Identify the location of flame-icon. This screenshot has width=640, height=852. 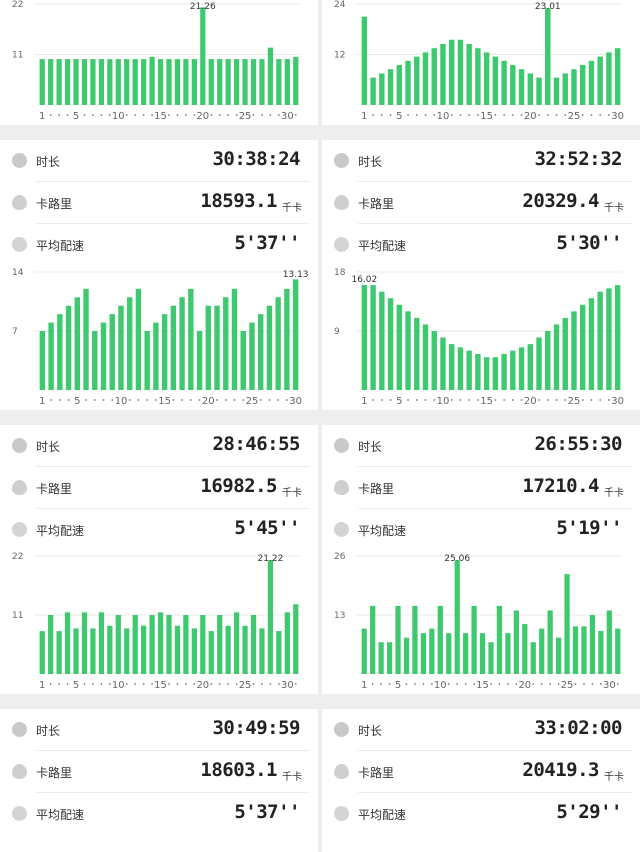
(341, 202).